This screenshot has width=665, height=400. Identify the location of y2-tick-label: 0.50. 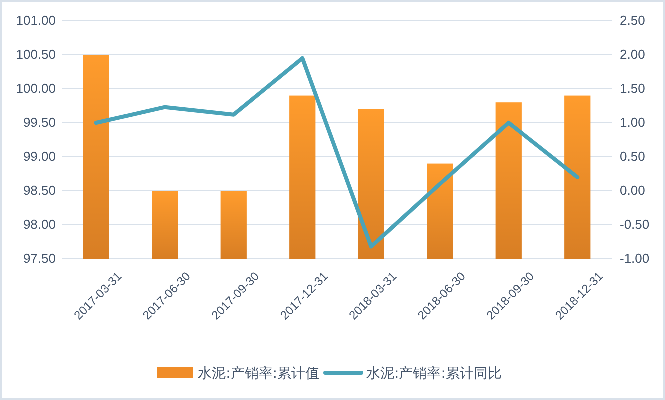
(633, 156).